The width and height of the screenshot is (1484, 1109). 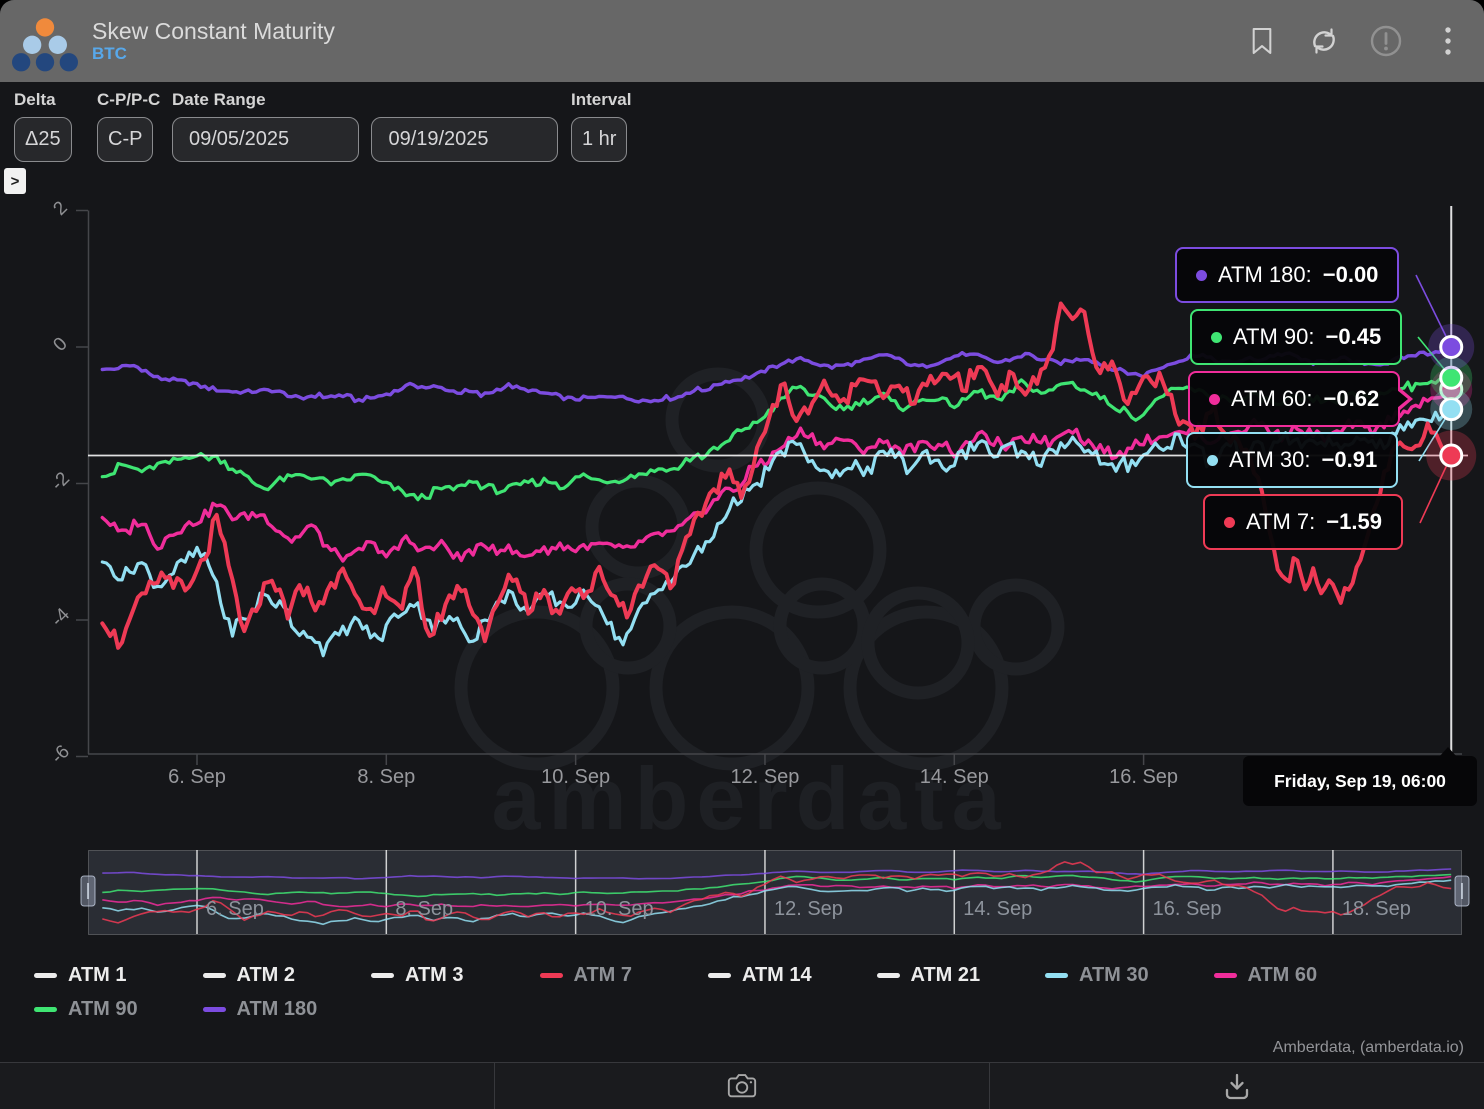 What do you see at coordinates (1274, 336) in the screenshot?
I see `tooltip-series-label: ATM 90:` at bounding box center [1274, 336].